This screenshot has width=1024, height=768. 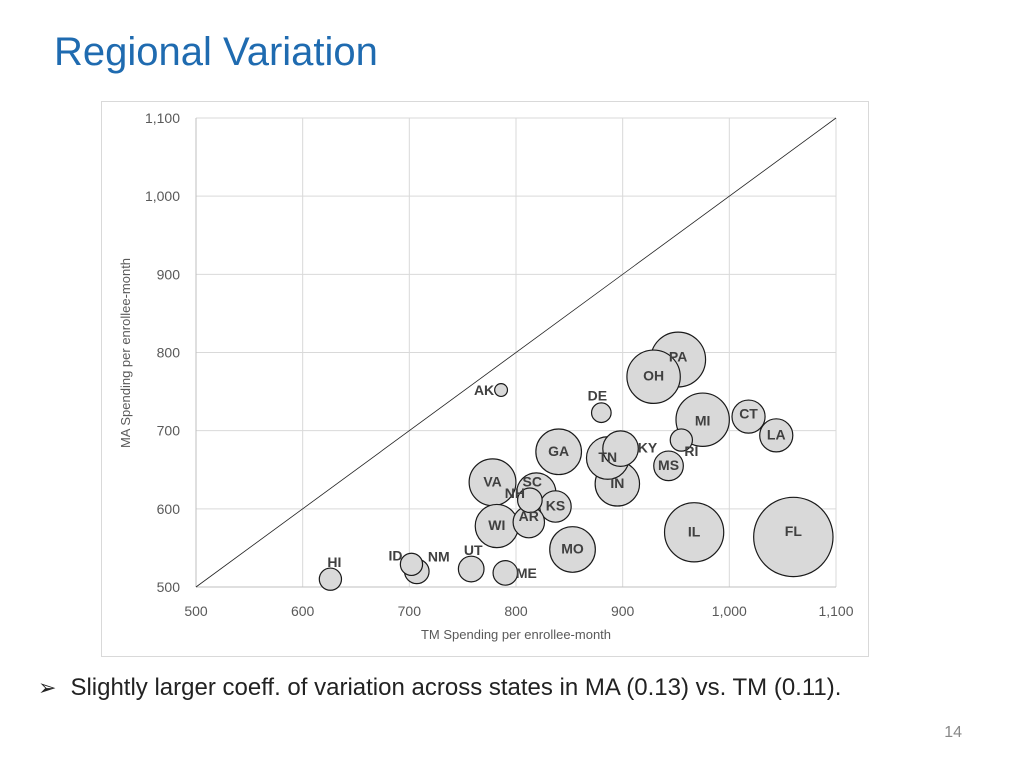 What do you see at coordinates (484, 390) in the screenshot?
I see `point-label-ak: AK` at bounding box center [484, 390].